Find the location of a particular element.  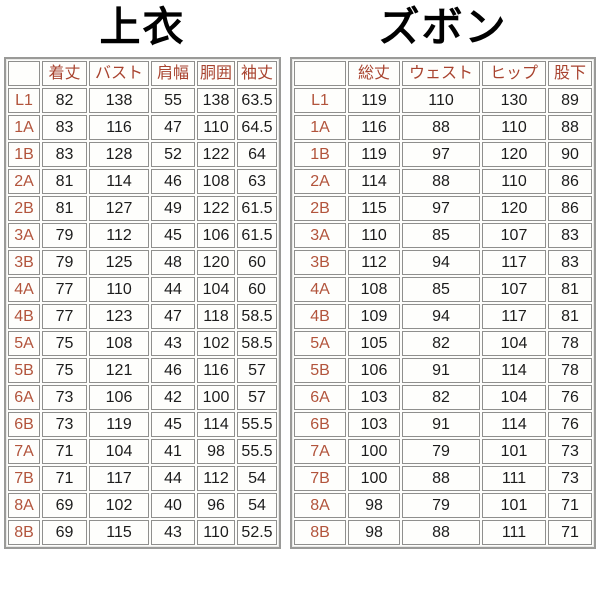

size-label: 5B is located at coordinates (24, 371).